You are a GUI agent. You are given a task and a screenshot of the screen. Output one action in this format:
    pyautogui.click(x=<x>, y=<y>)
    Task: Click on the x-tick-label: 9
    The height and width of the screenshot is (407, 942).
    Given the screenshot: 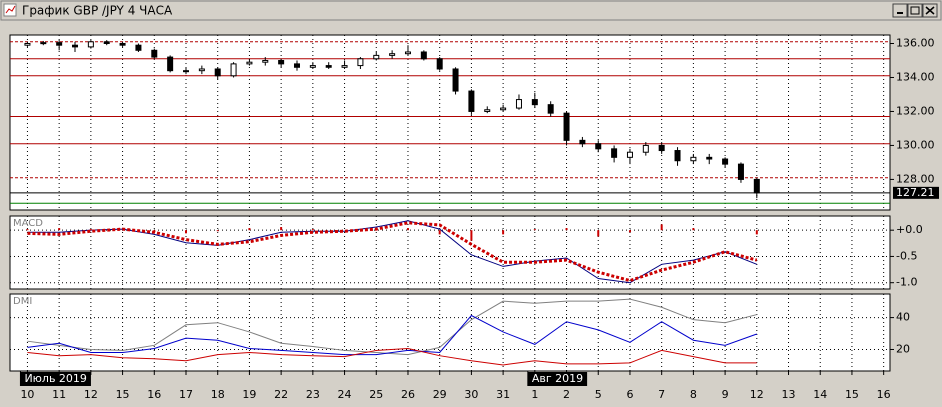 What is the action you would take?
    pyautogui.click(x=725, y=394)
    